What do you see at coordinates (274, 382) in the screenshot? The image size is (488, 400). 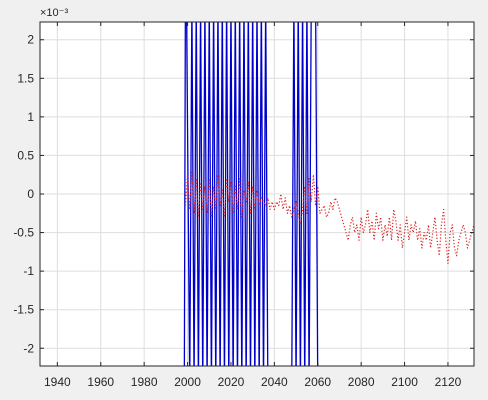 I see `x-tick-label: 2040` at bounding box center [274, 382].